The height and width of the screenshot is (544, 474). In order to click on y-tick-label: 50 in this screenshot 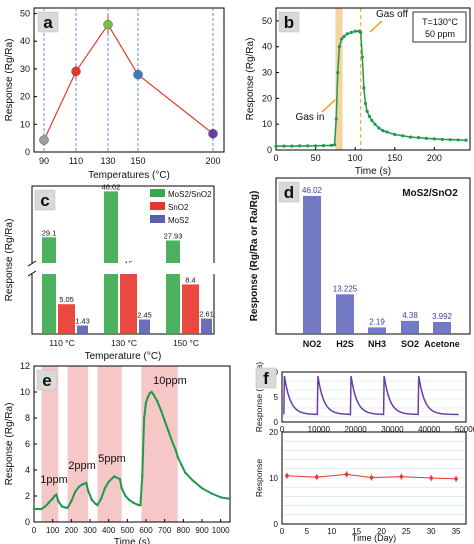, I will do `click(25, 14)`.